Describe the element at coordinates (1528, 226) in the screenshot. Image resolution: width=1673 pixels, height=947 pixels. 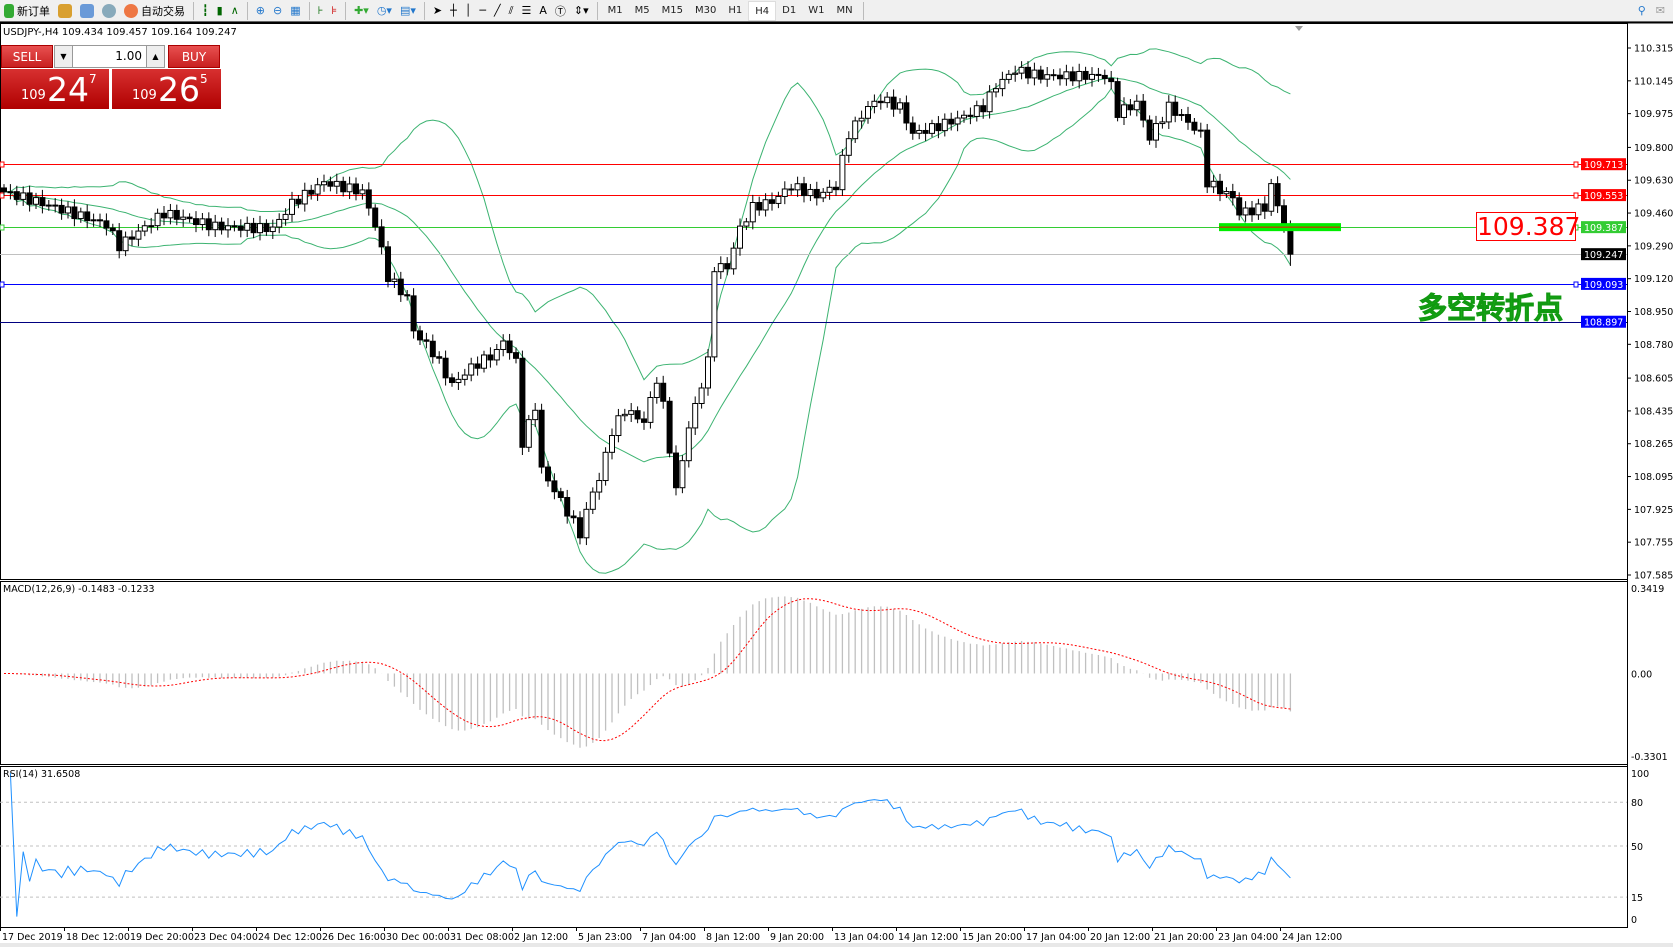
I see `pivot-price-label: 109.387` at that location.